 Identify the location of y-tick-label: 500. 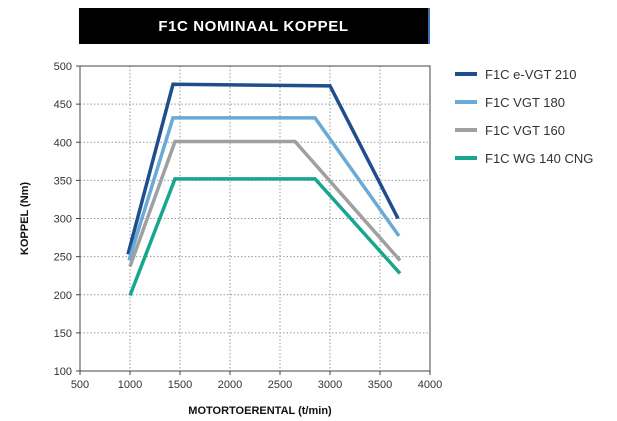
(63, 67).